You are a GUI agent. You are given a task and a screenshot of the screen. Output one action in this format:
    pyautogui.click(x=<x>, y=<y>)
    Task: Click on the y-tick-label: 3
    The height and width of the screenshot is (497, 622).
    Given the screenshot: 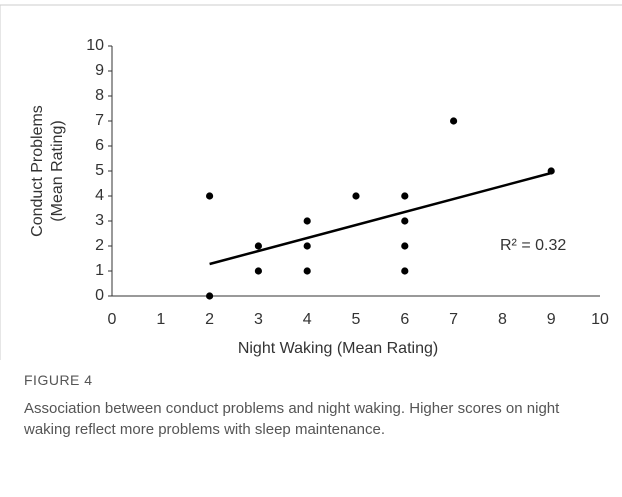 What is the action you would take?
    pyautogui.click(x=99, y=220)
    